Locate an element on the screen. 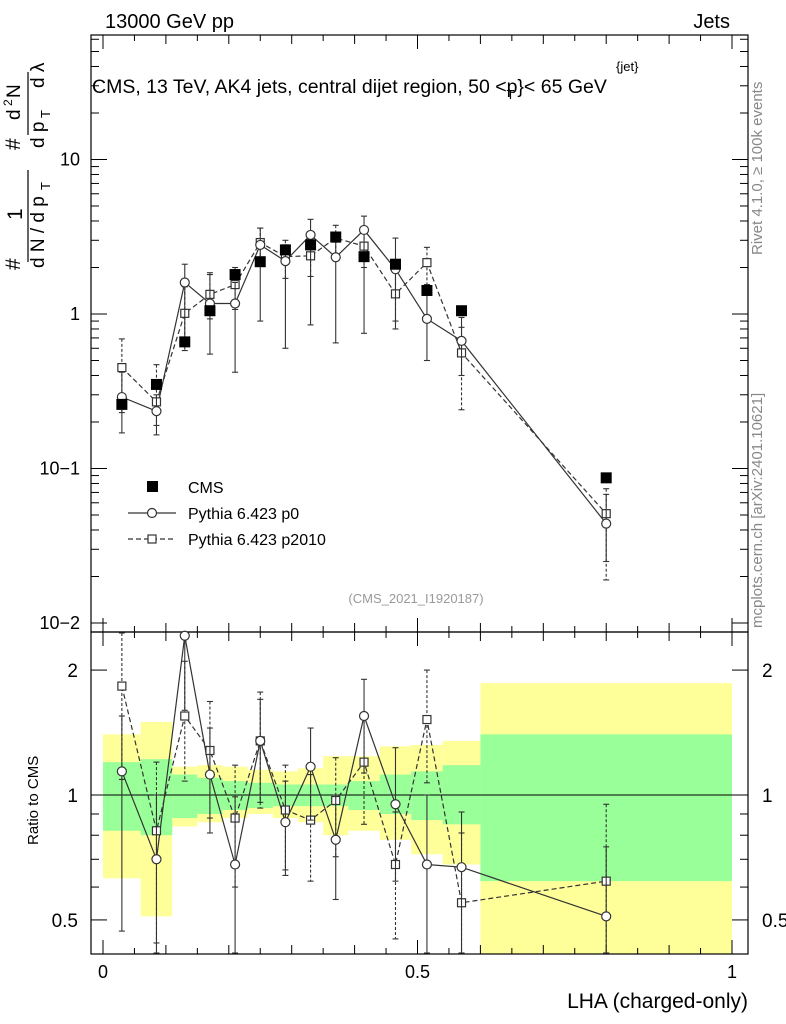 The height and width of the screenshot is (1024, 786). plot-title-end: }< 65 GeV is located at coordinates (561, 87).